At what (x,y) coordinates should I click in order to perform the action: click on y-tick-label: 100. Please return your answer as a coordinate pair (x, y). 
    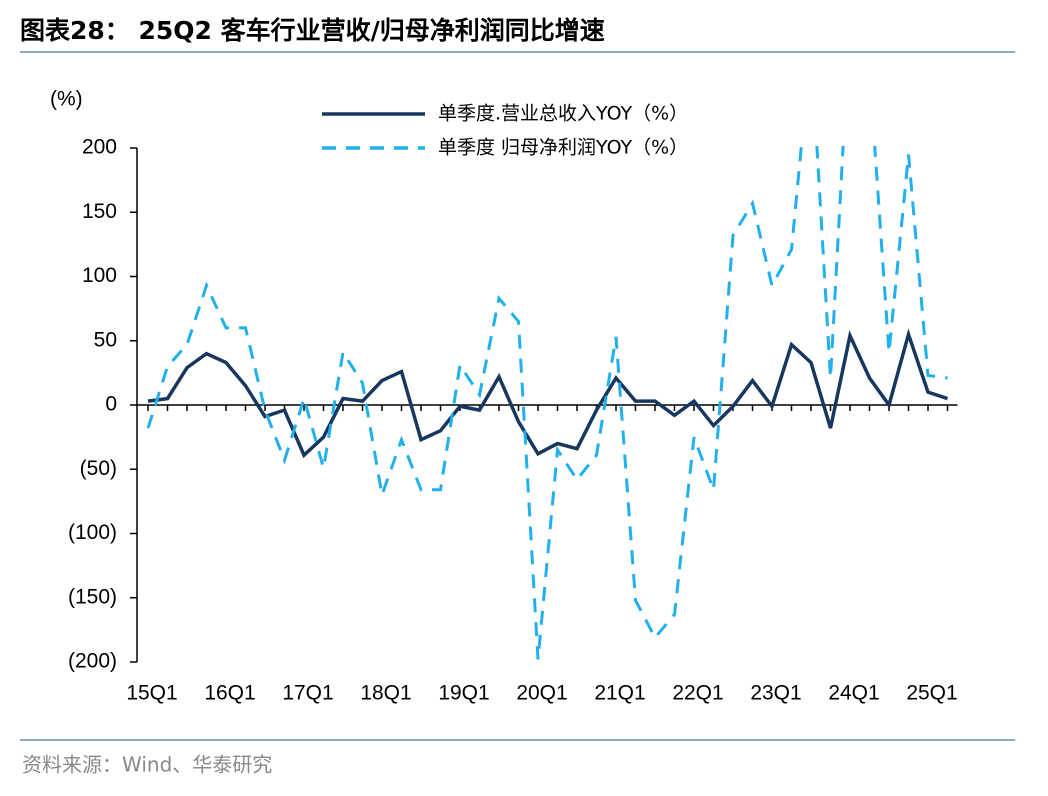
    Looking at the image, I should click on (99, 275).